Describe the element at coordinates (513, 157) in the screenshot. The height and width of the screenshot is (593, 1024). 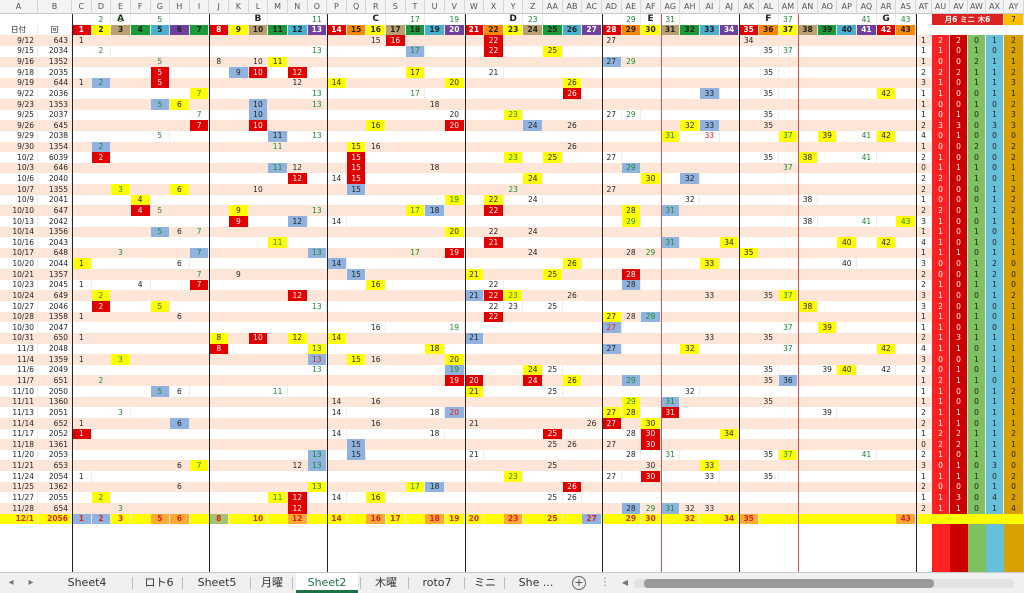
I see `number-cell: 23` at that location.